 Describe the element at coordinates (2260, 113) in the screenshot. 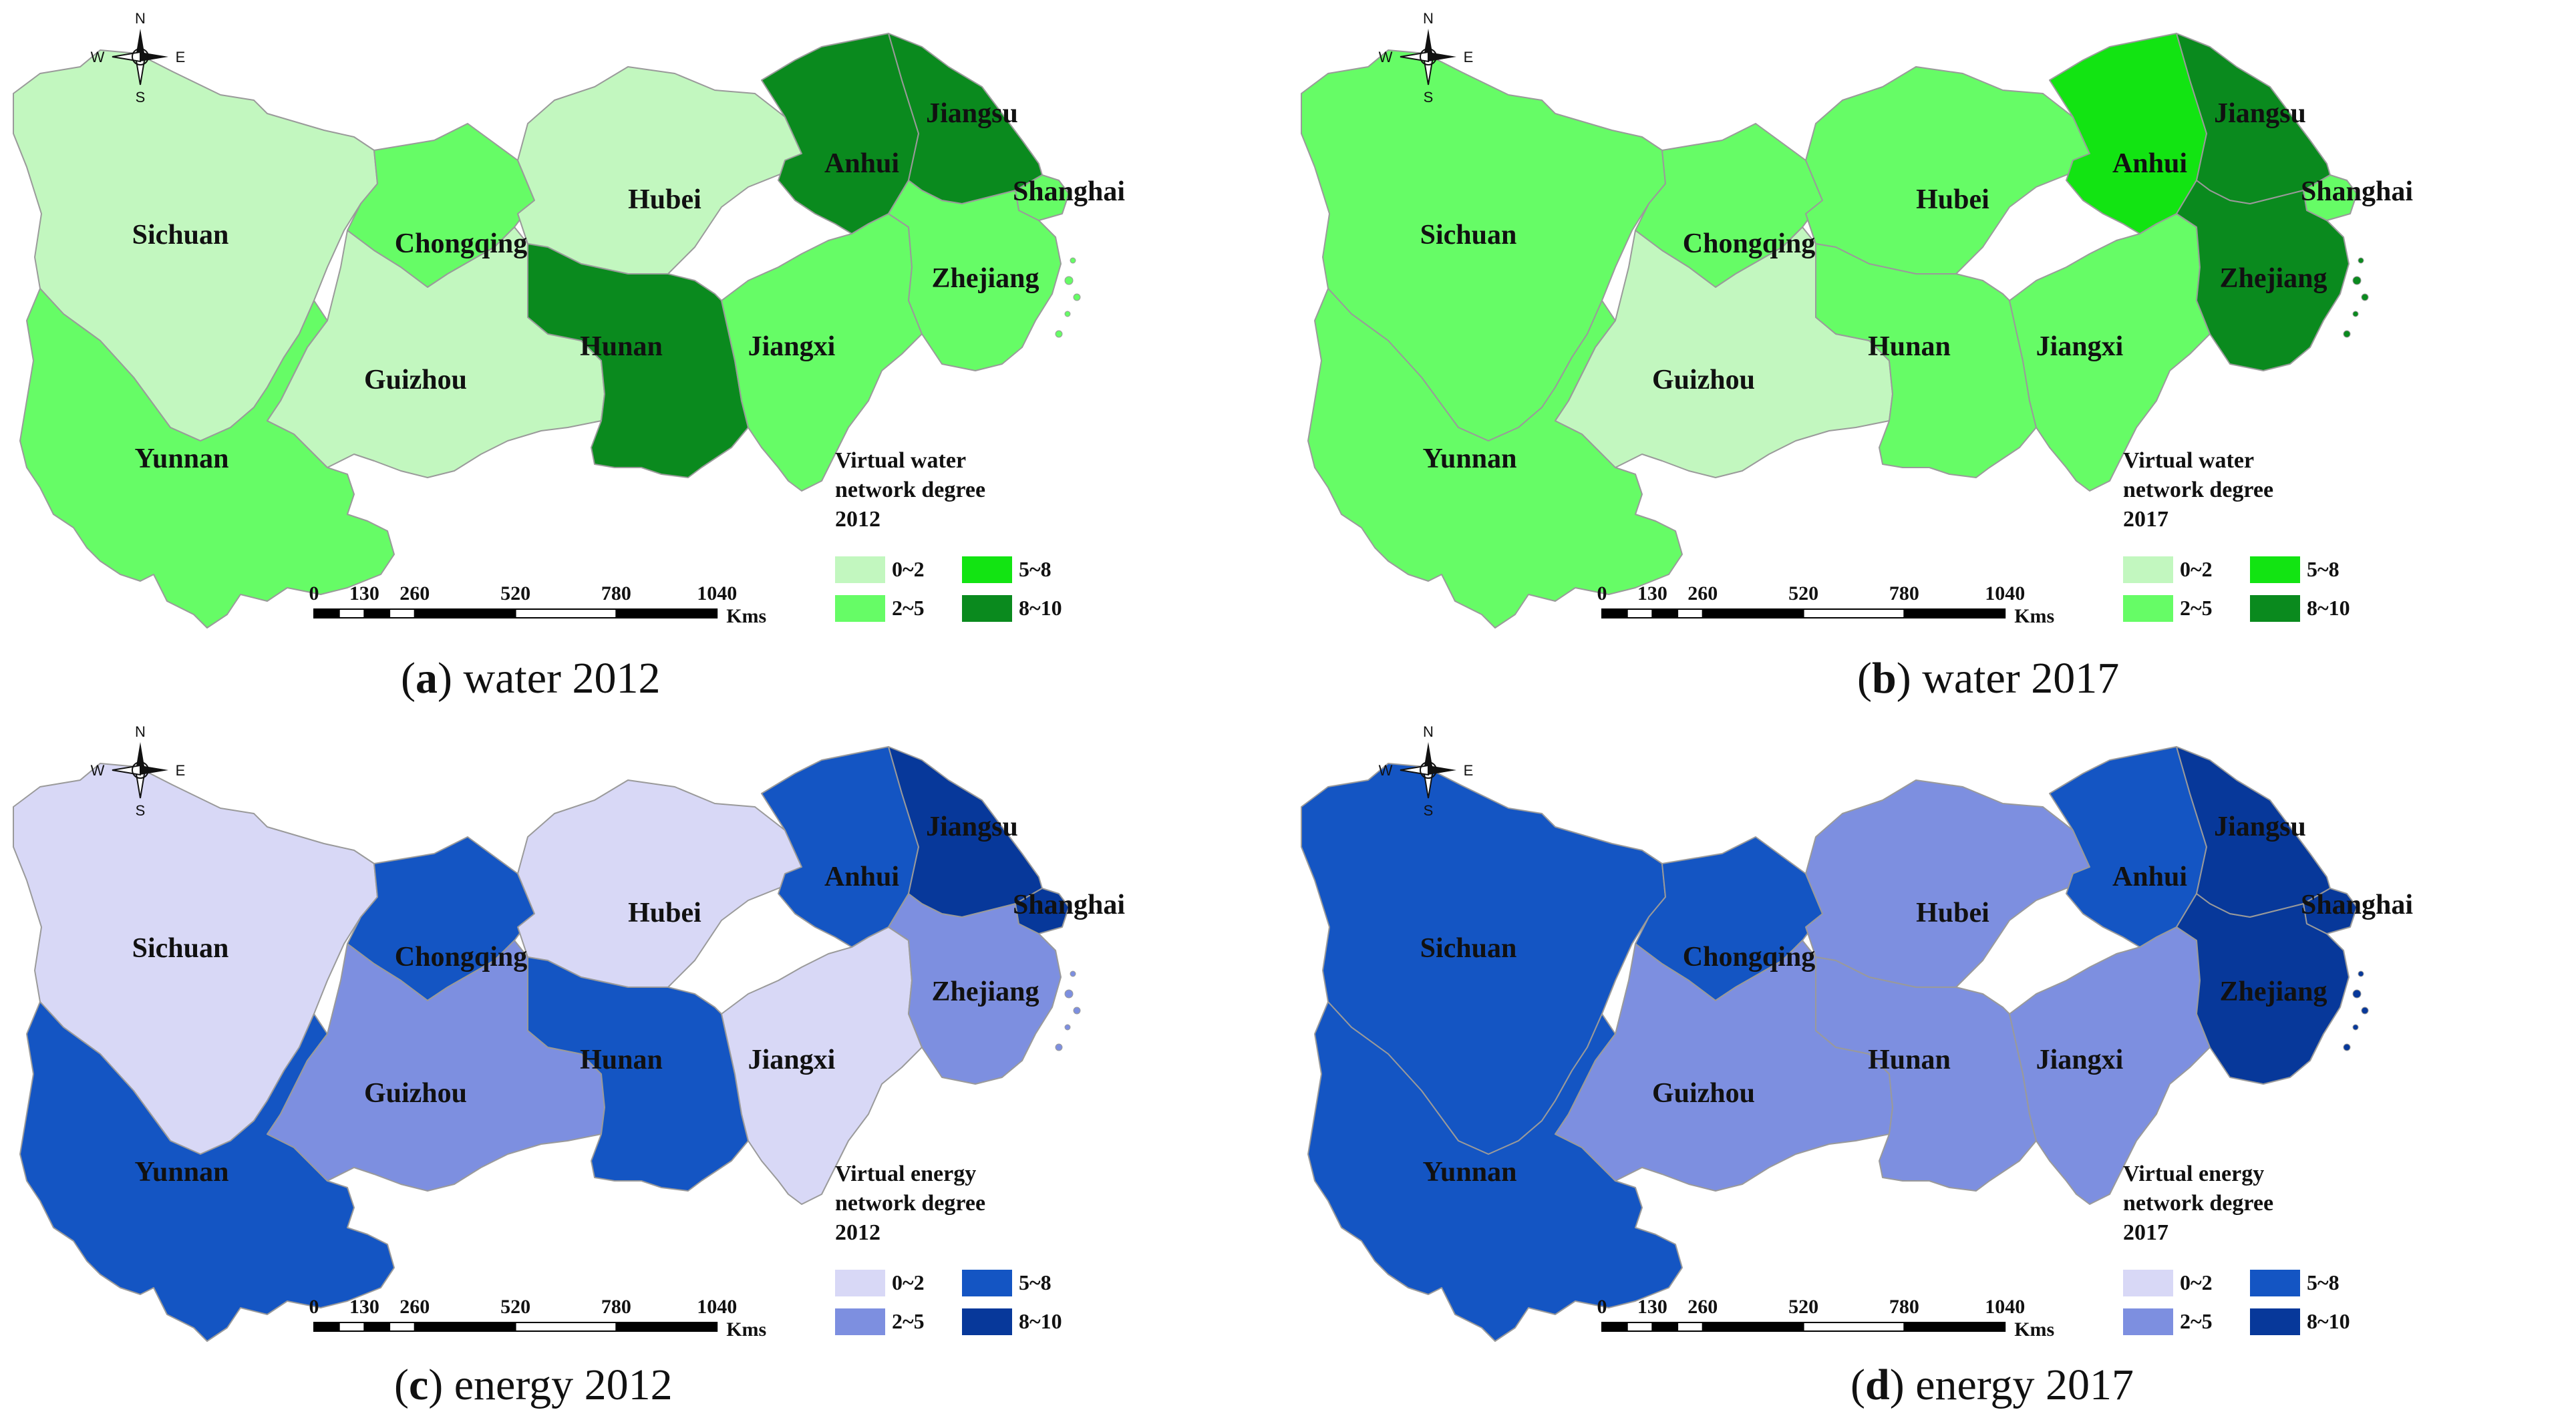

I see `province-label-jiangsu: Jiangsu` at that location.